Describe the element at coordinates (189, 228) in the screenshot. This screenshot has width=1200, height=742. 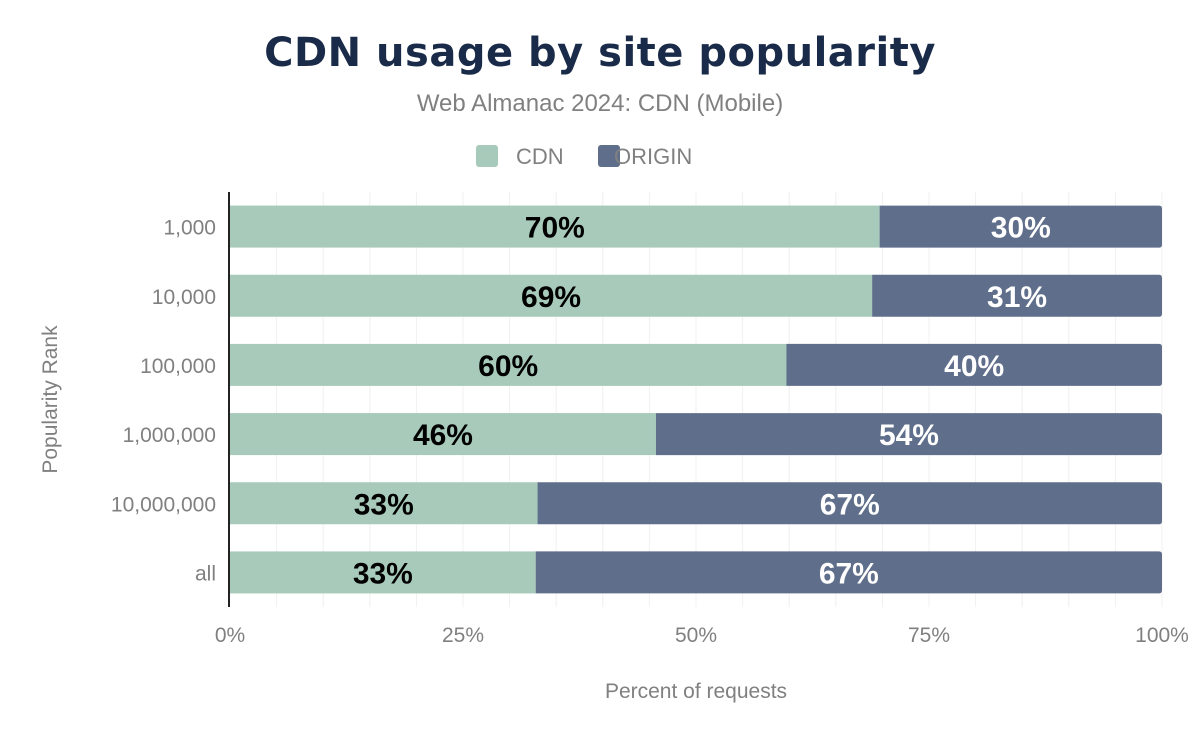
I see `category-label: 1,000` at that location.